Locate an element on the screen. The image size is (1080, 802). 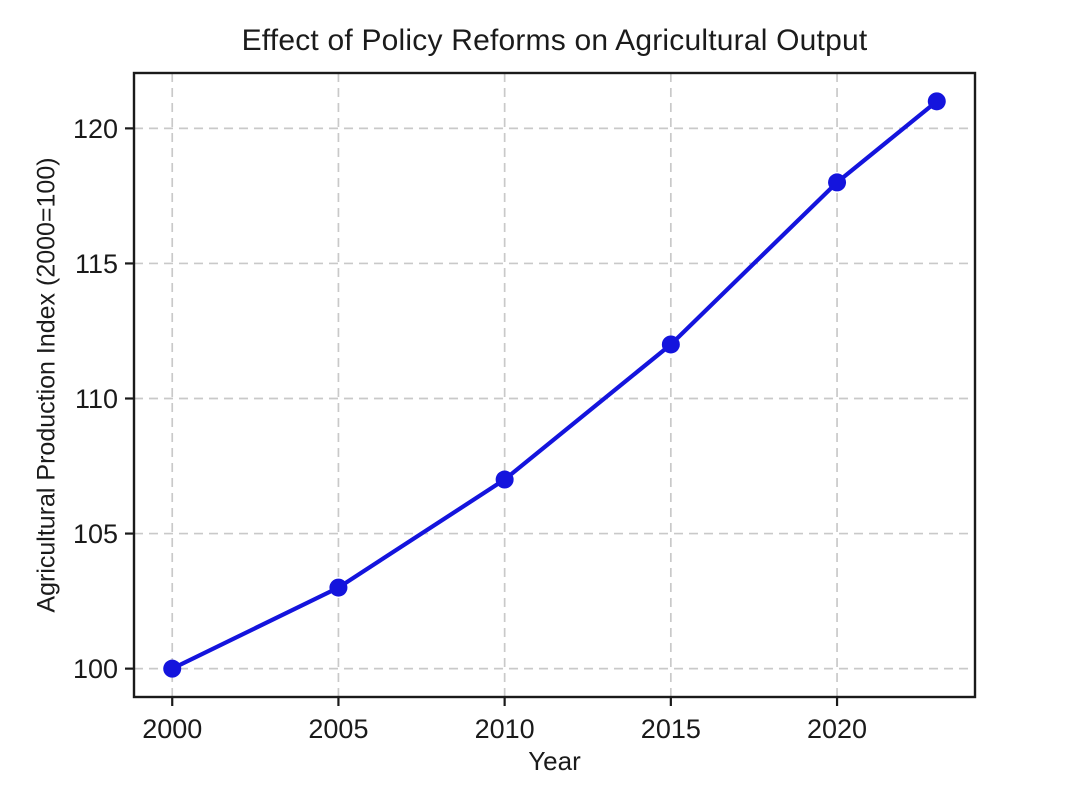
y-tick-label: 120 is located at coordinates (95, 129).